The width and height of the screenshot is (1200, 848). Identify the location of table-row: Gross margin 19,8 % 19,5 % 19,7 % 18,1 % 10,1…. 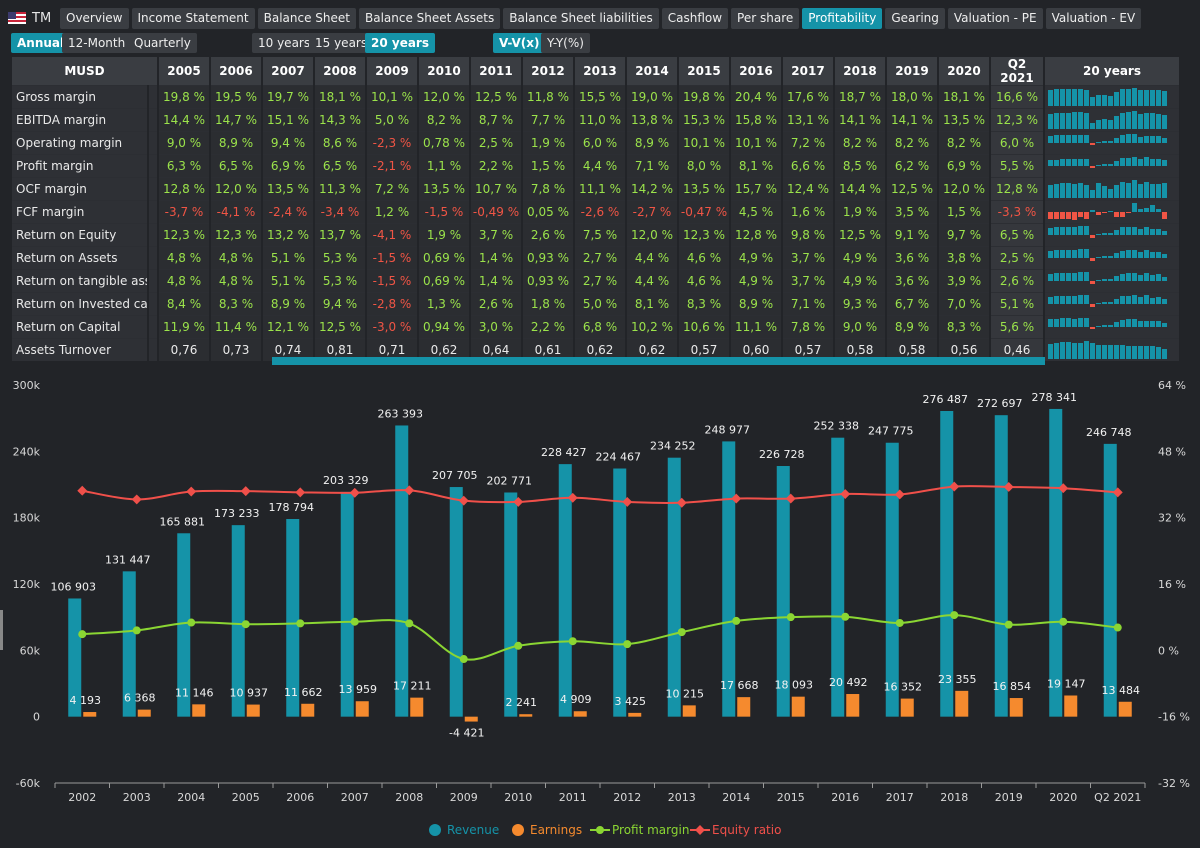
(595, 96).